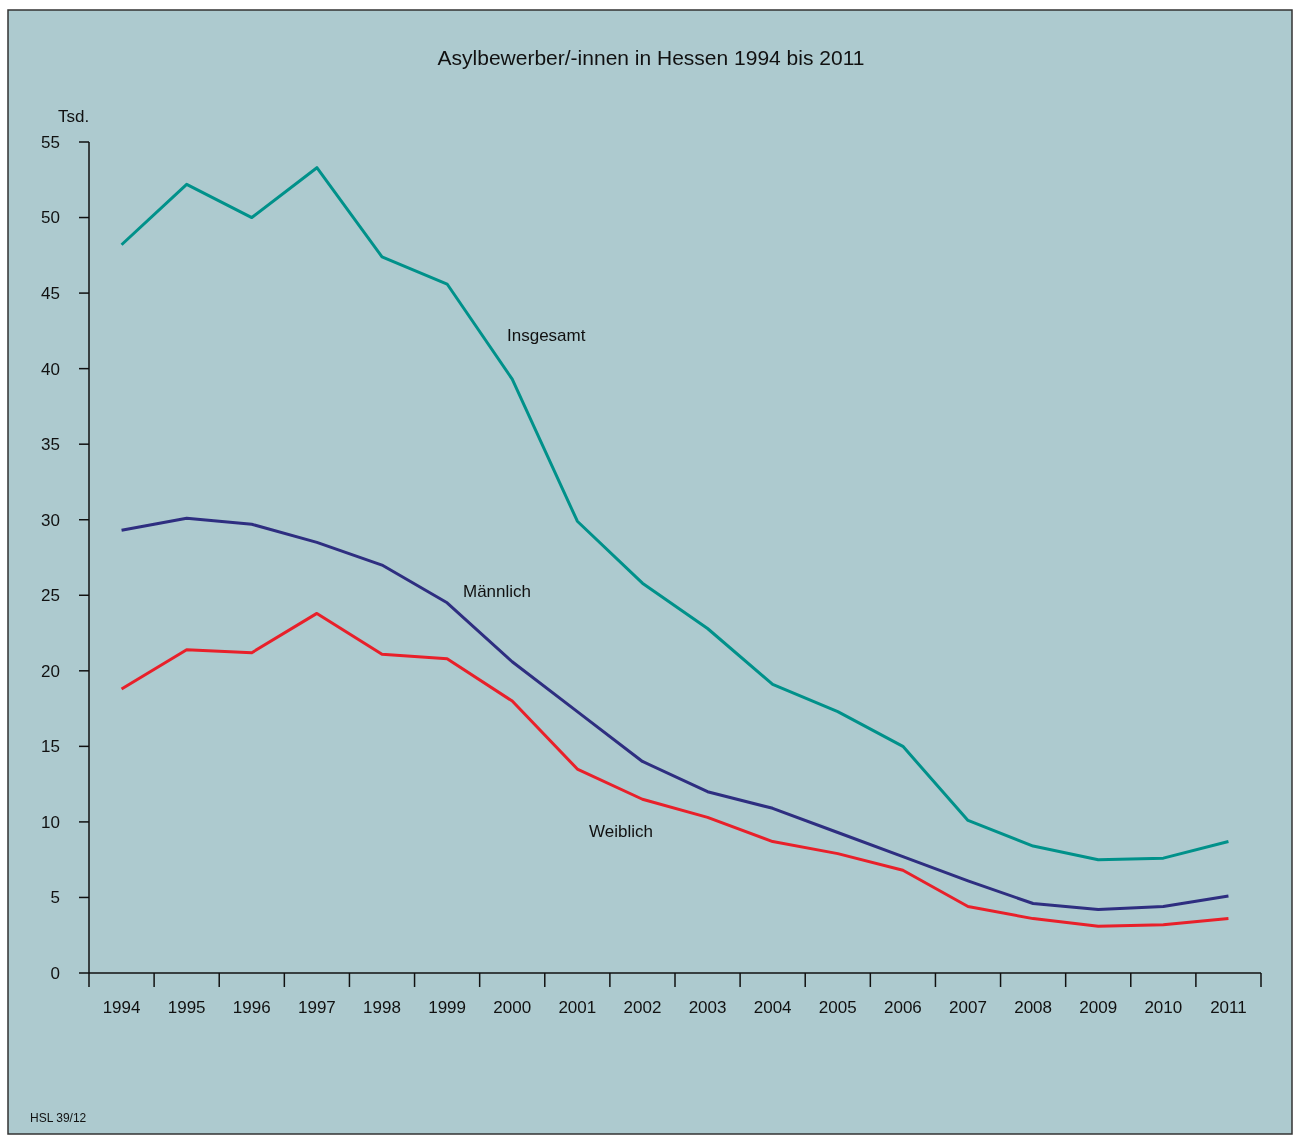 This screenshot has width=1293, height=1135. I want to click on x-tick-label: 2010, so click(1163, 1007).